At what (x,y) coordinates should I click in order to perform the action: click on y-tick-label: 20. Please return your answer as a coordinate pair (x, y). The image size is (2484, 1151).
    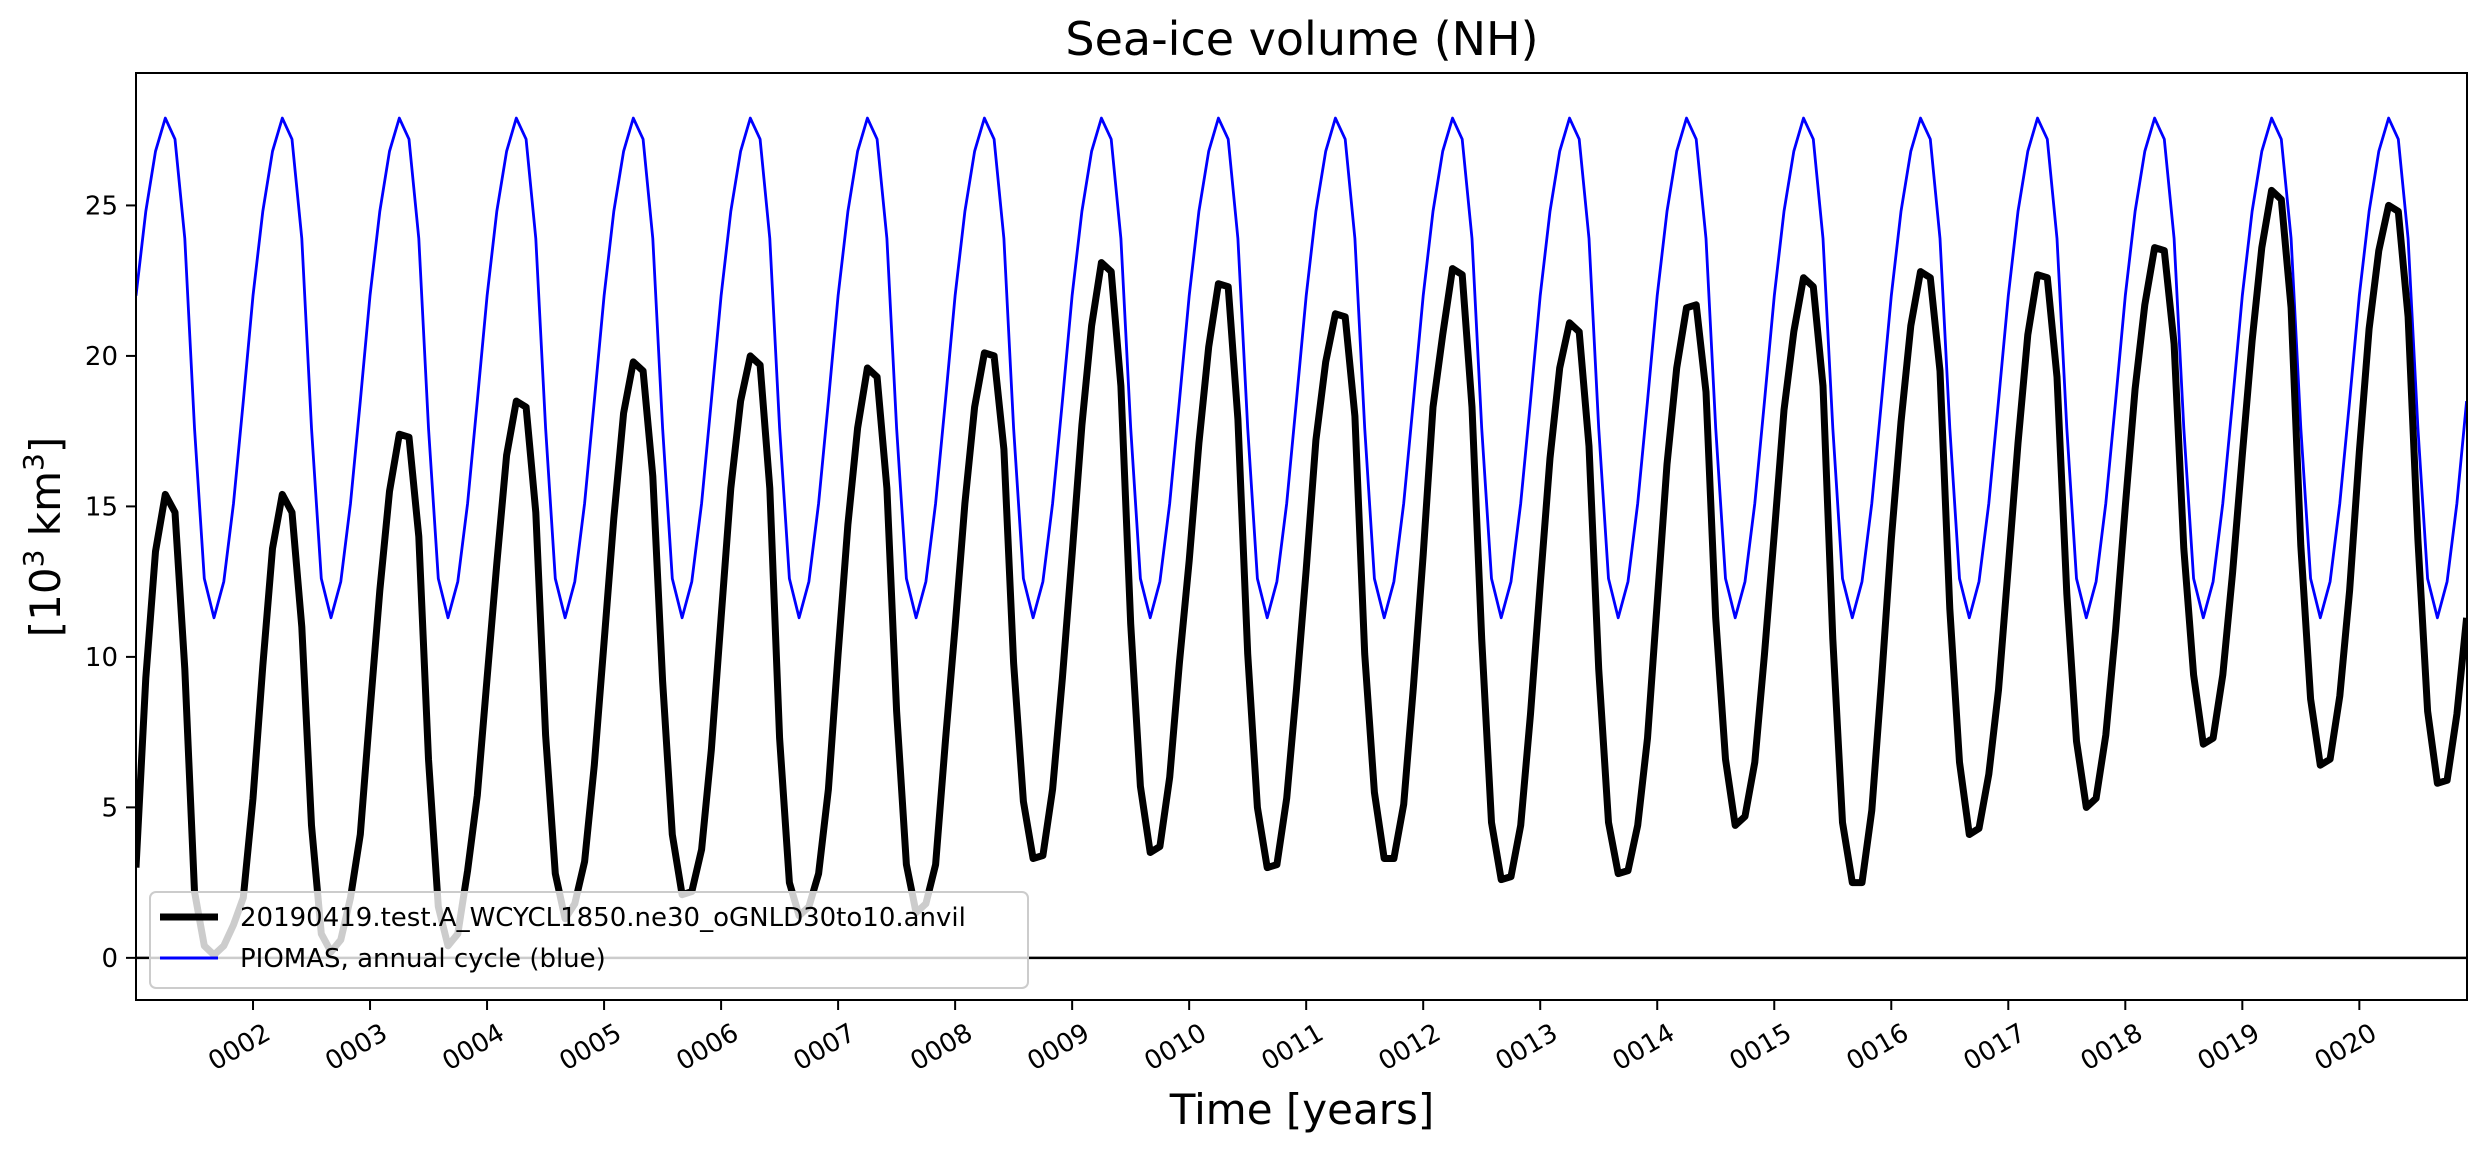
    Looking at the image, I should click on (101, 357).